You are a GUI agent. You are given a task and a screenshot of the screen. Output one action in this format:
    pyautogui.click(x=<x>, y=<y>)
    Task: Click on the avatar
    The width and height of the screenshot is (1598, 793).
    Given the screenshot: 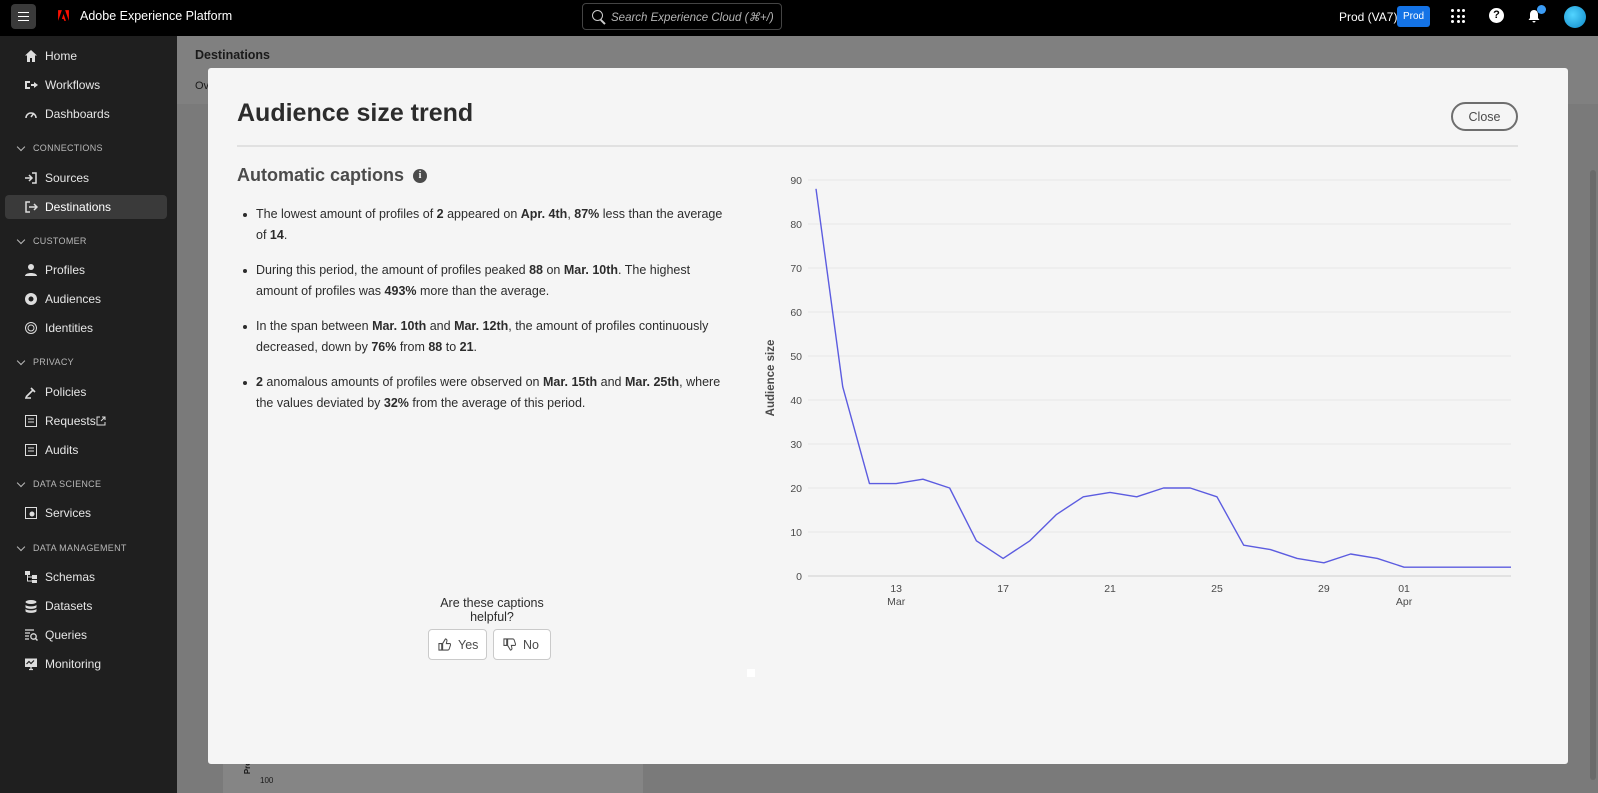 What is the action you would take?
    pyautogui.click(x=1575, y=17)
    